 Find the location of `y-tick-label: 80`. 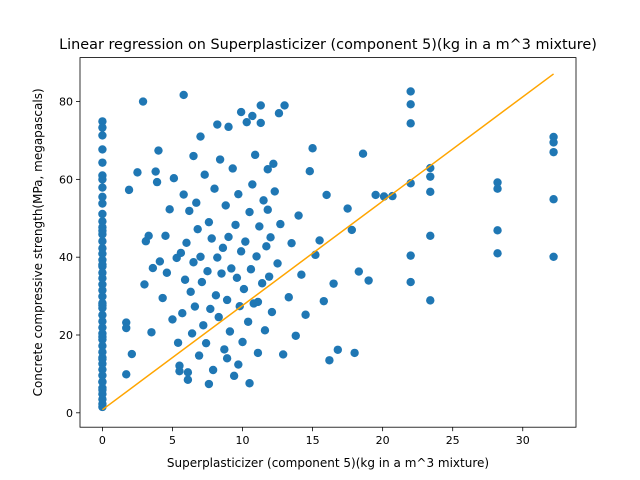

y-tick-label: 80 is located at coordinates (66, 102).